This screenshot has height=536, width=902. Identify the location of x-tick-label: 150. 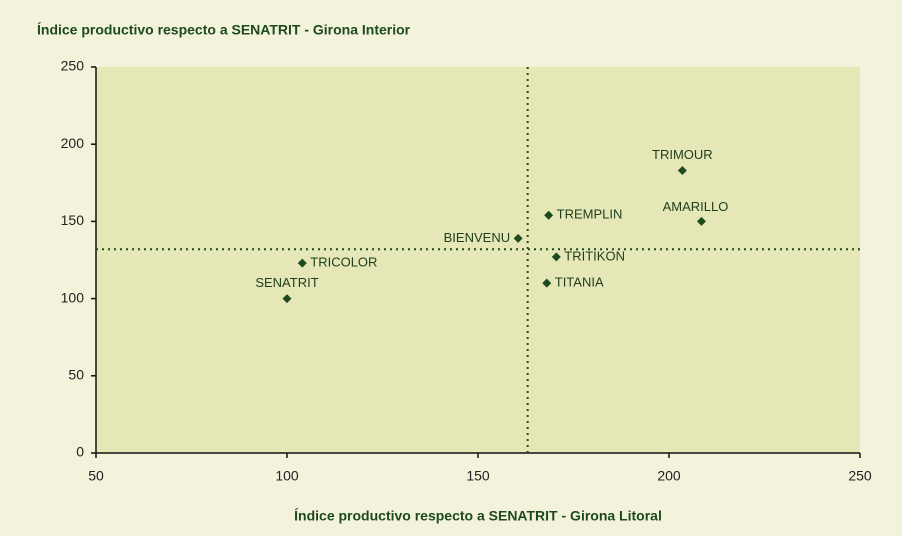
(478, 476).